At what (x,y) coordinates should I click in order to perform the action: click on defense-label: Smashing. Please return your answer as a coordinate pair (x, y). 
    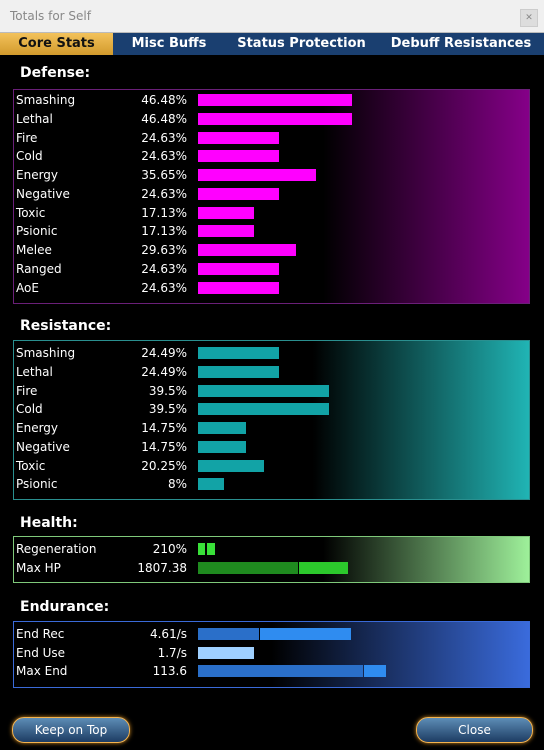
    Looking at the image, I should click on (46, 100).